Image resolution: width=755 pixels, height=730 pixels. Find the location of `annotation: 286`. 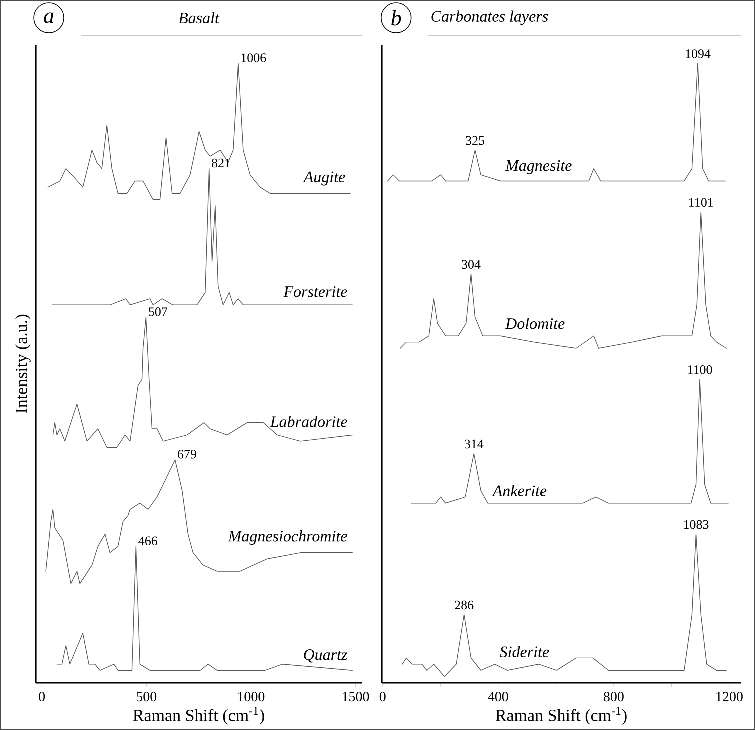

annotation: 286 is located at coordinates (464, 605).